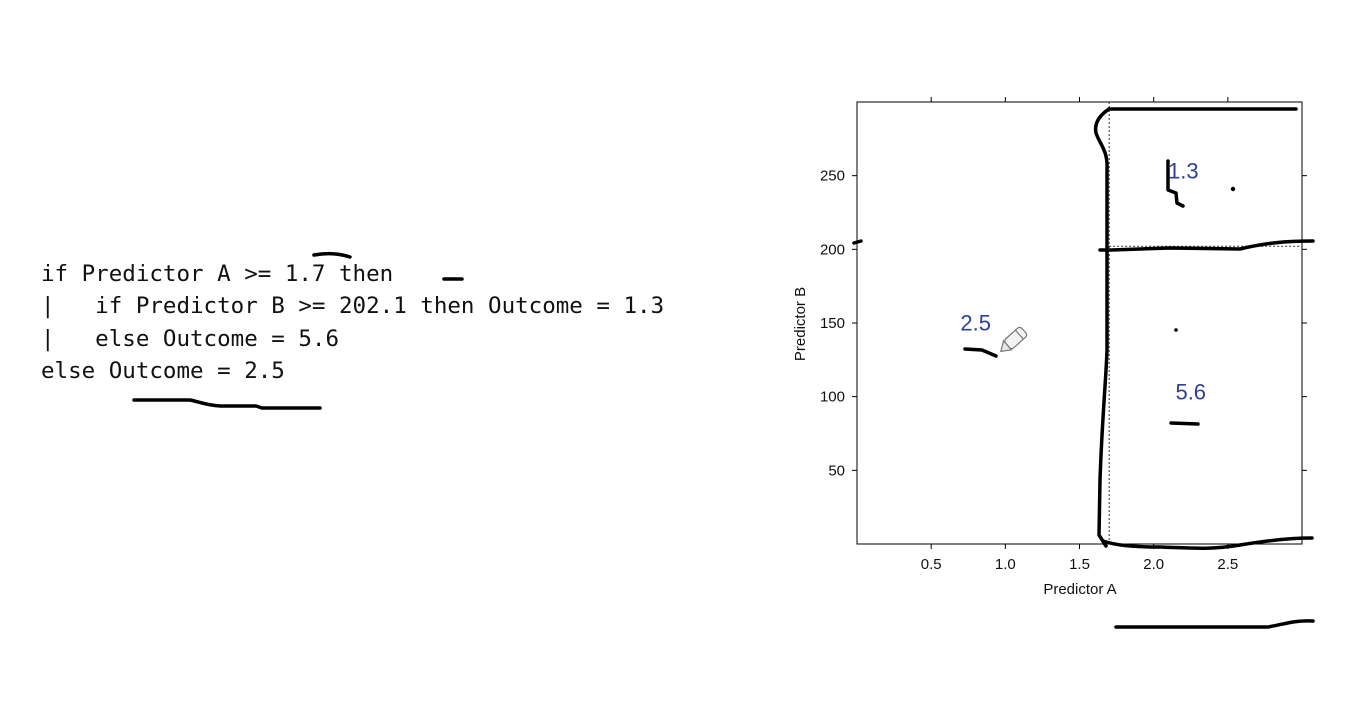 The width and height of the screenshot is (1346, 719). I want to click on x-tick-label: 2.5, so click(1227, 564).